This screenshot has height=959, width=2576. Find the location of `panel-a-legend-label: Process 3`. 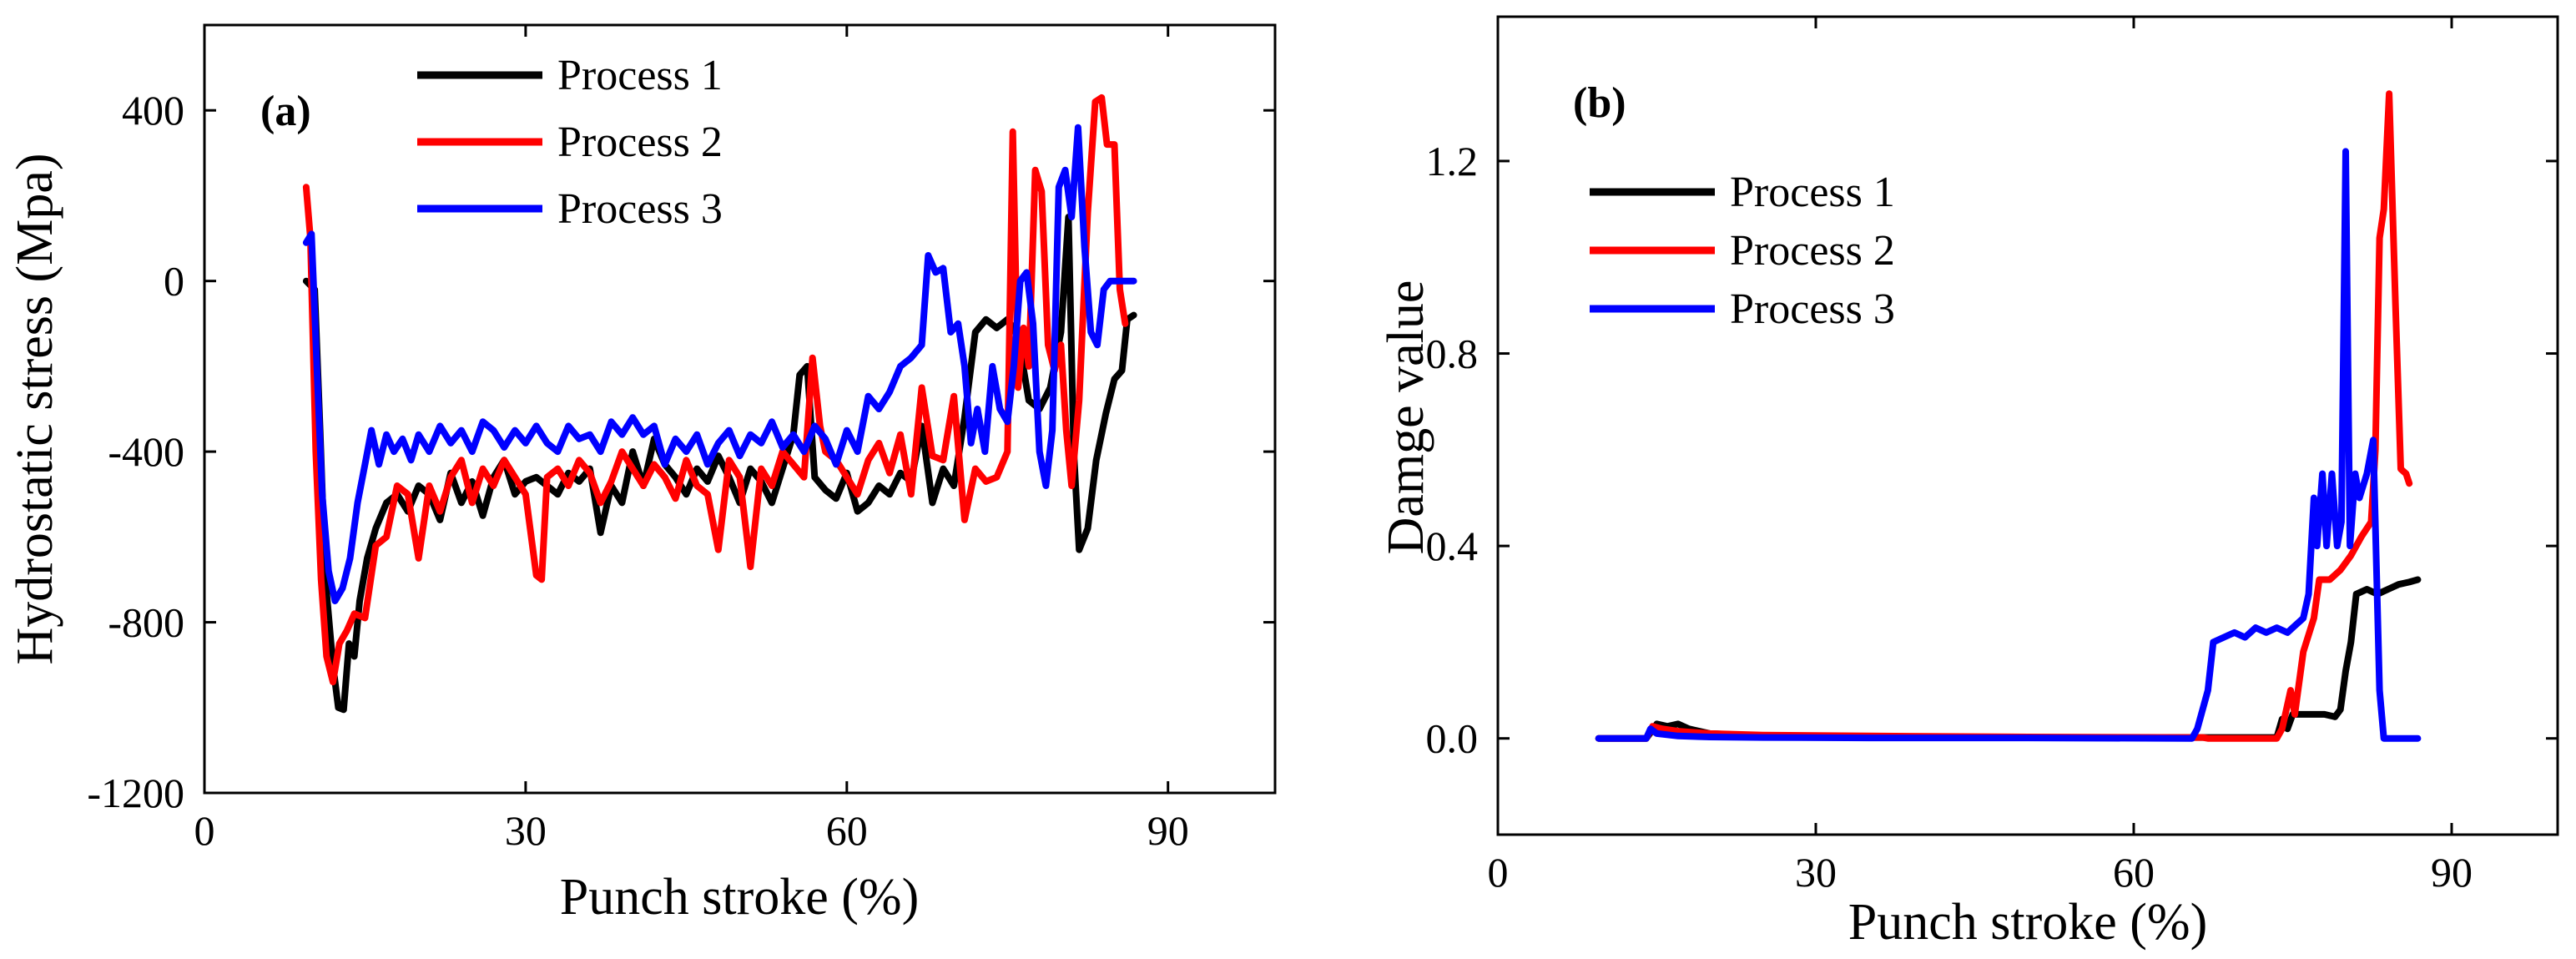

panel-a-legend-label: Process 3 is located at coordinates (640, 209).